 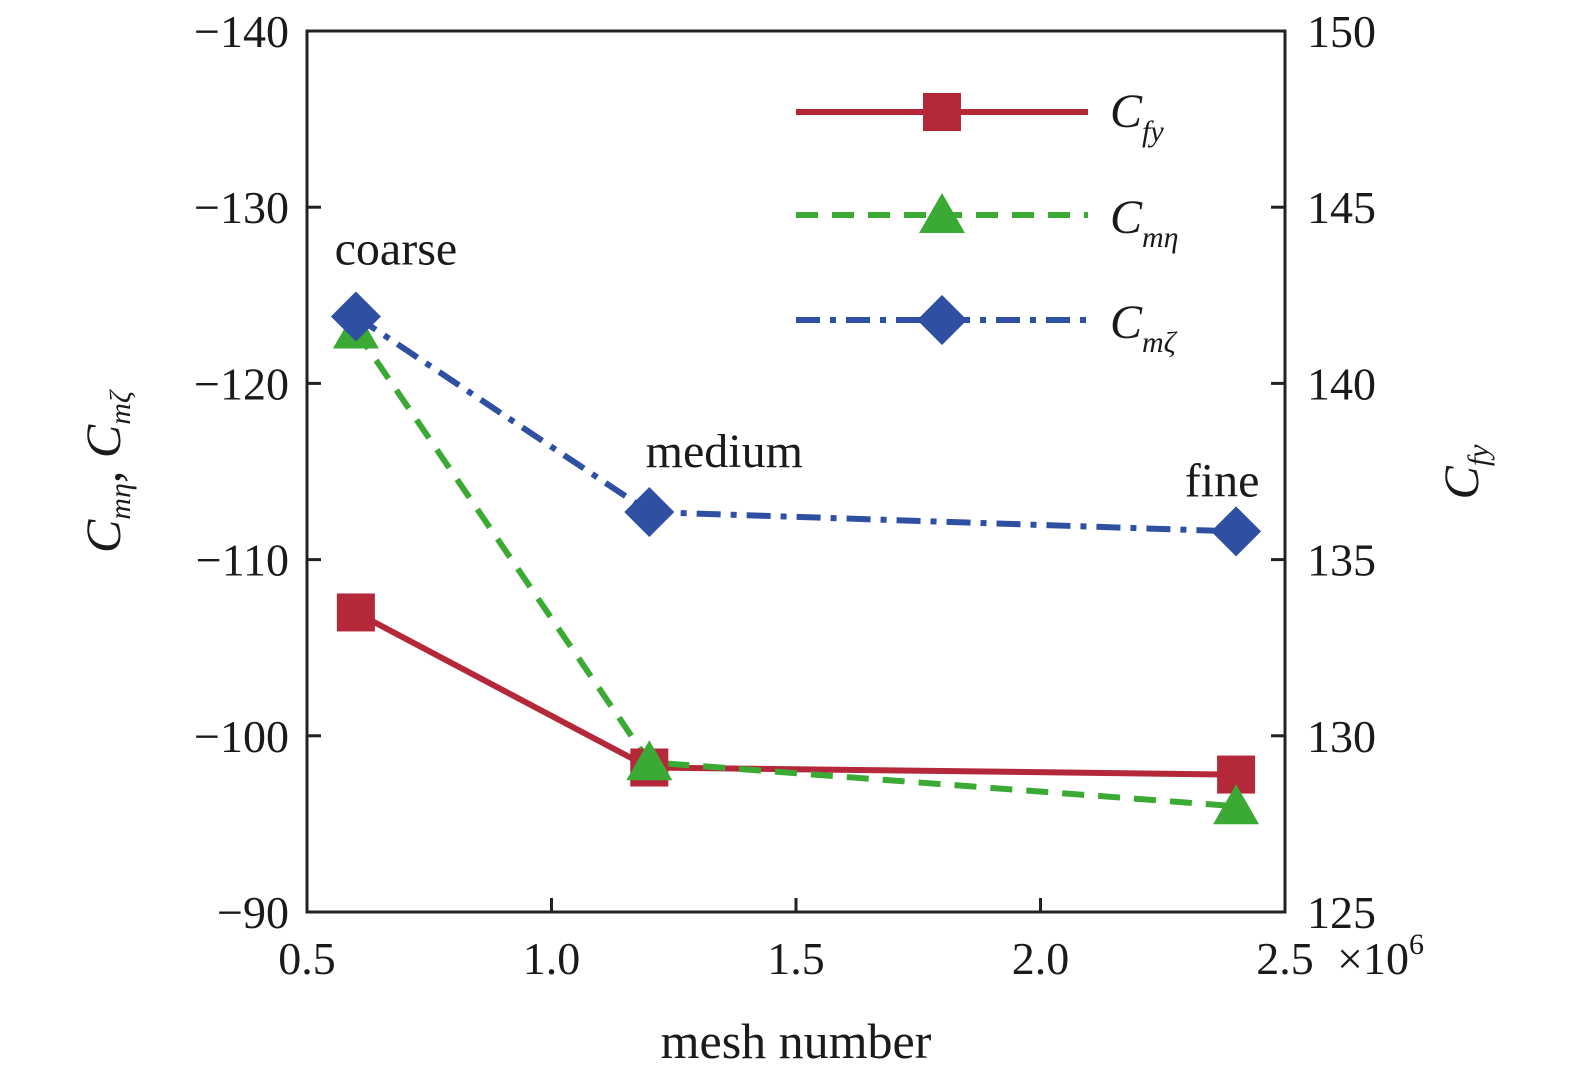 What do you see at coordinates (796, 1041) in the screenshot?
I see `x-axis-title: mesh number` at bounding box center [796, 1041].